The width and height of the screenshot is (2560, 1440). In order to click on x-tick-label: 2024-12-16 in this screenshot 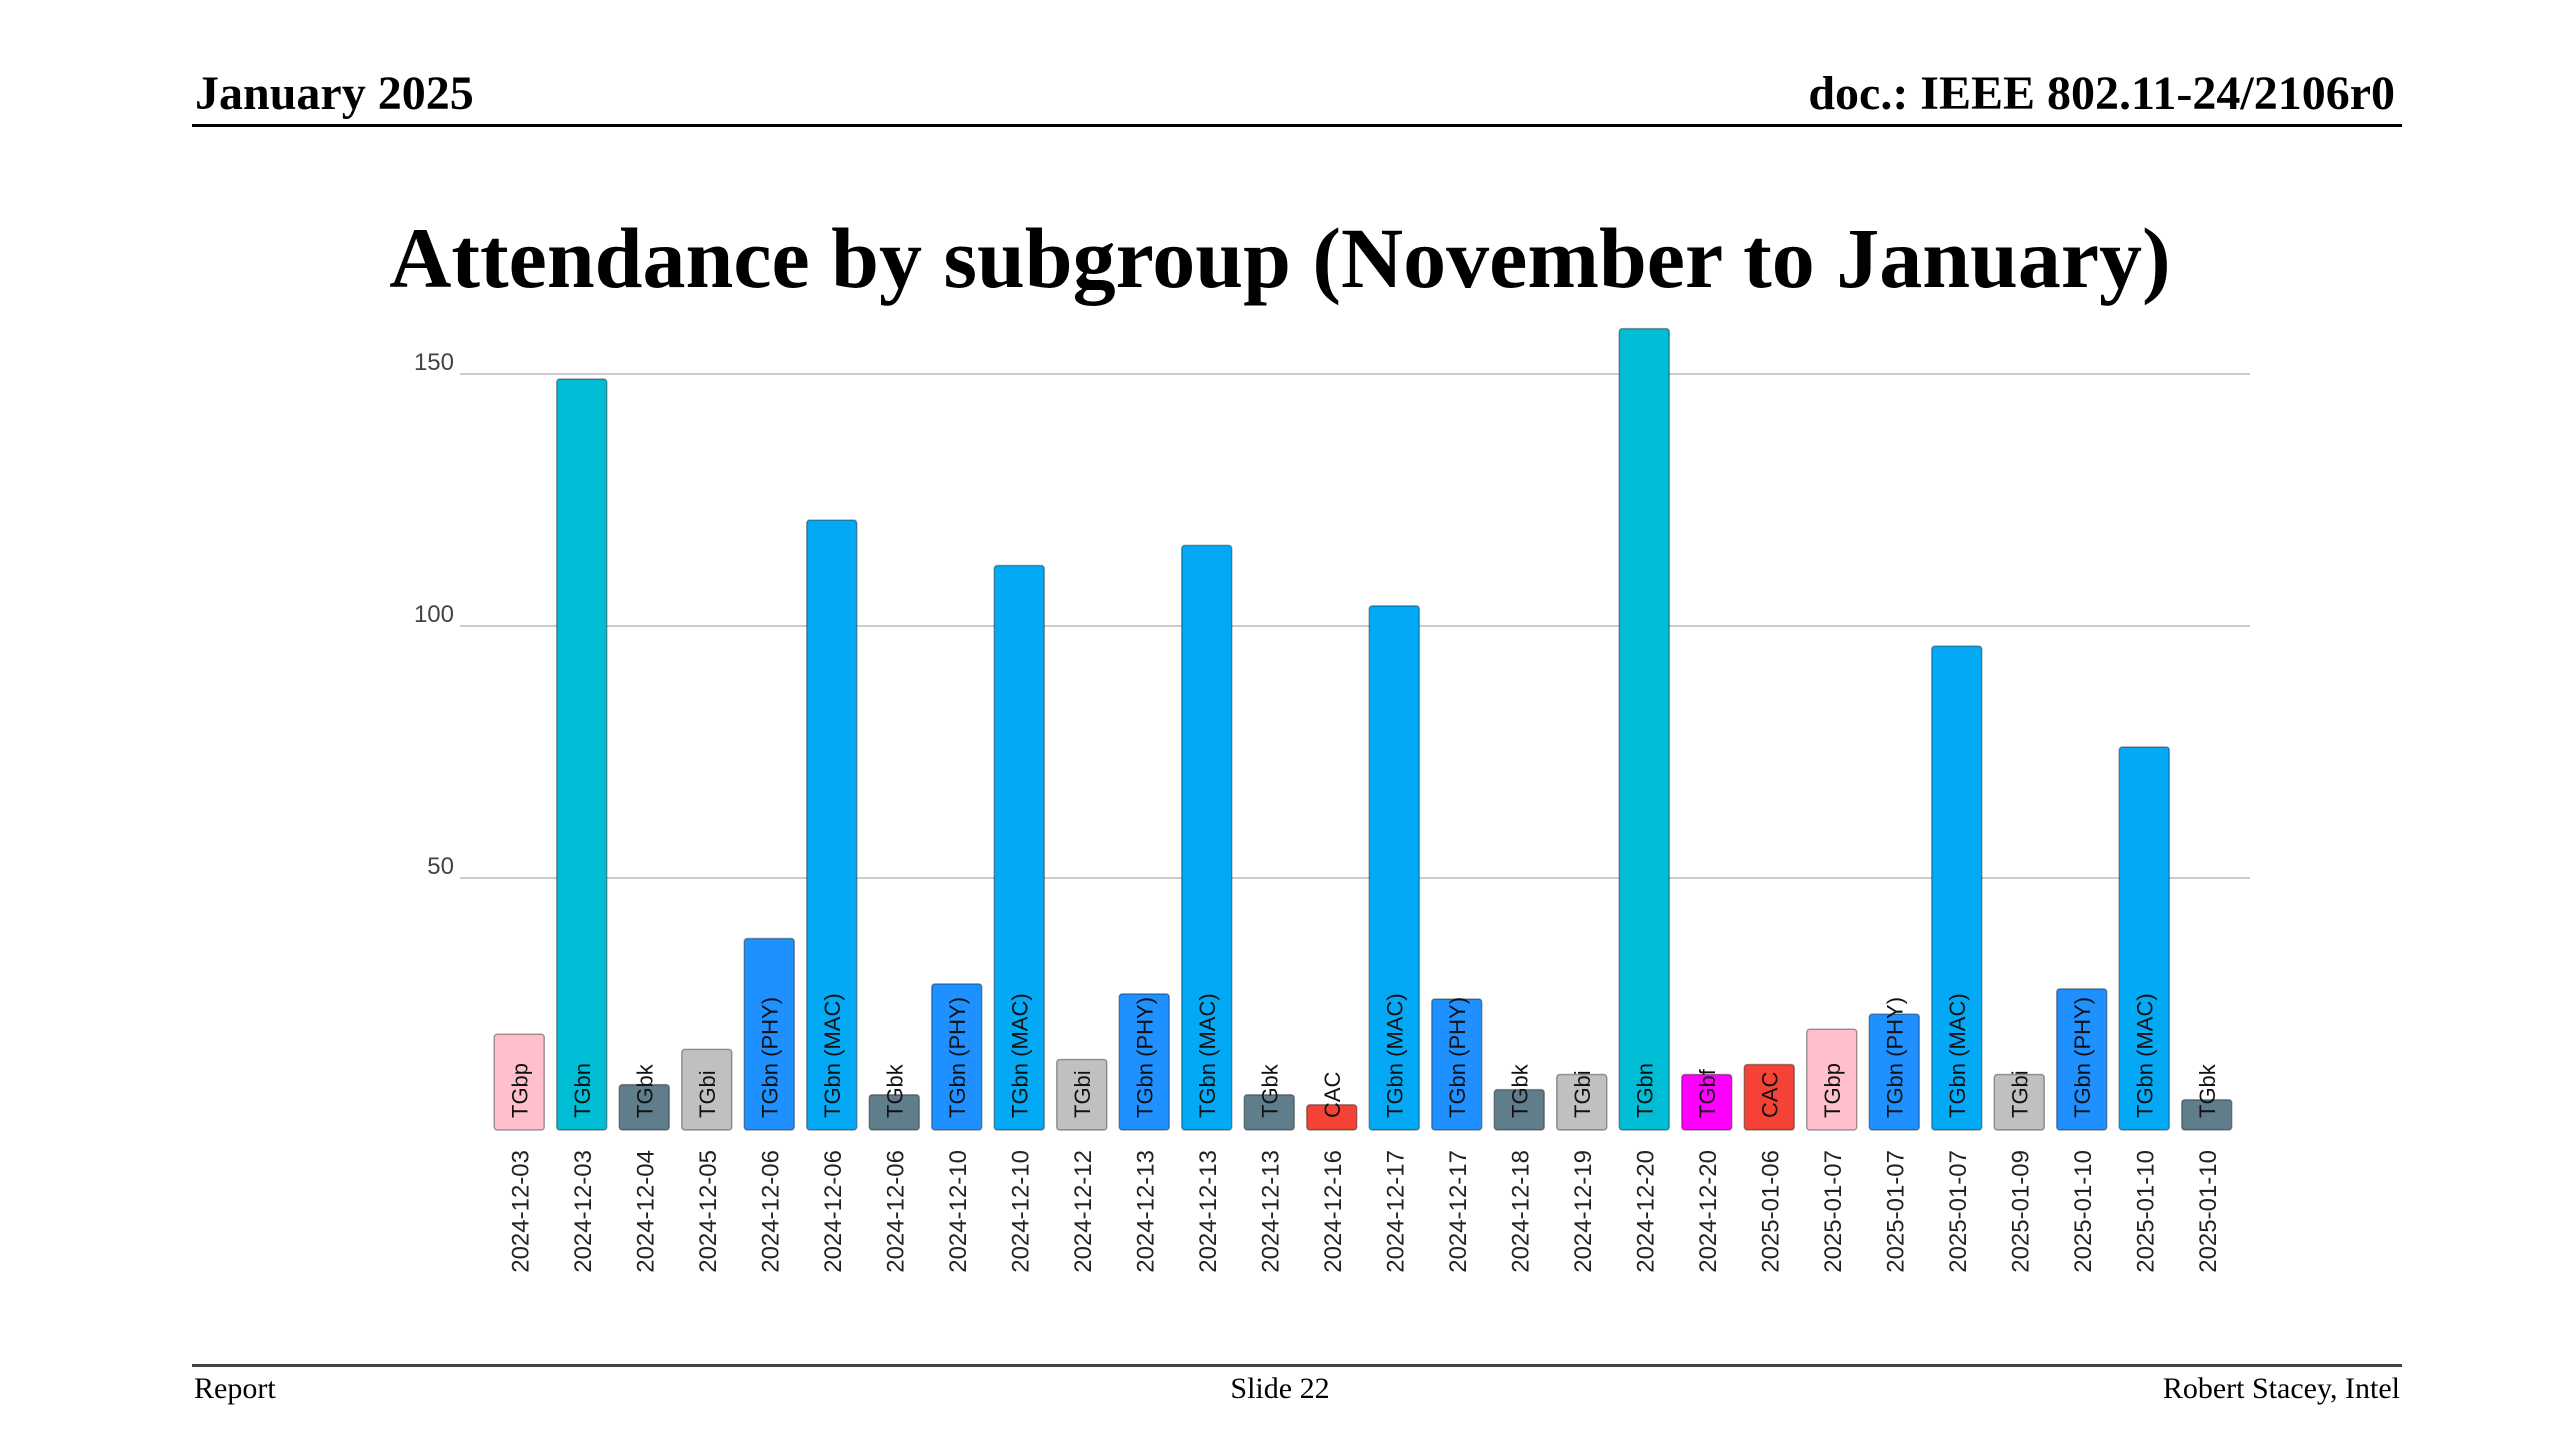, I will do `click(1333, 1211)`.